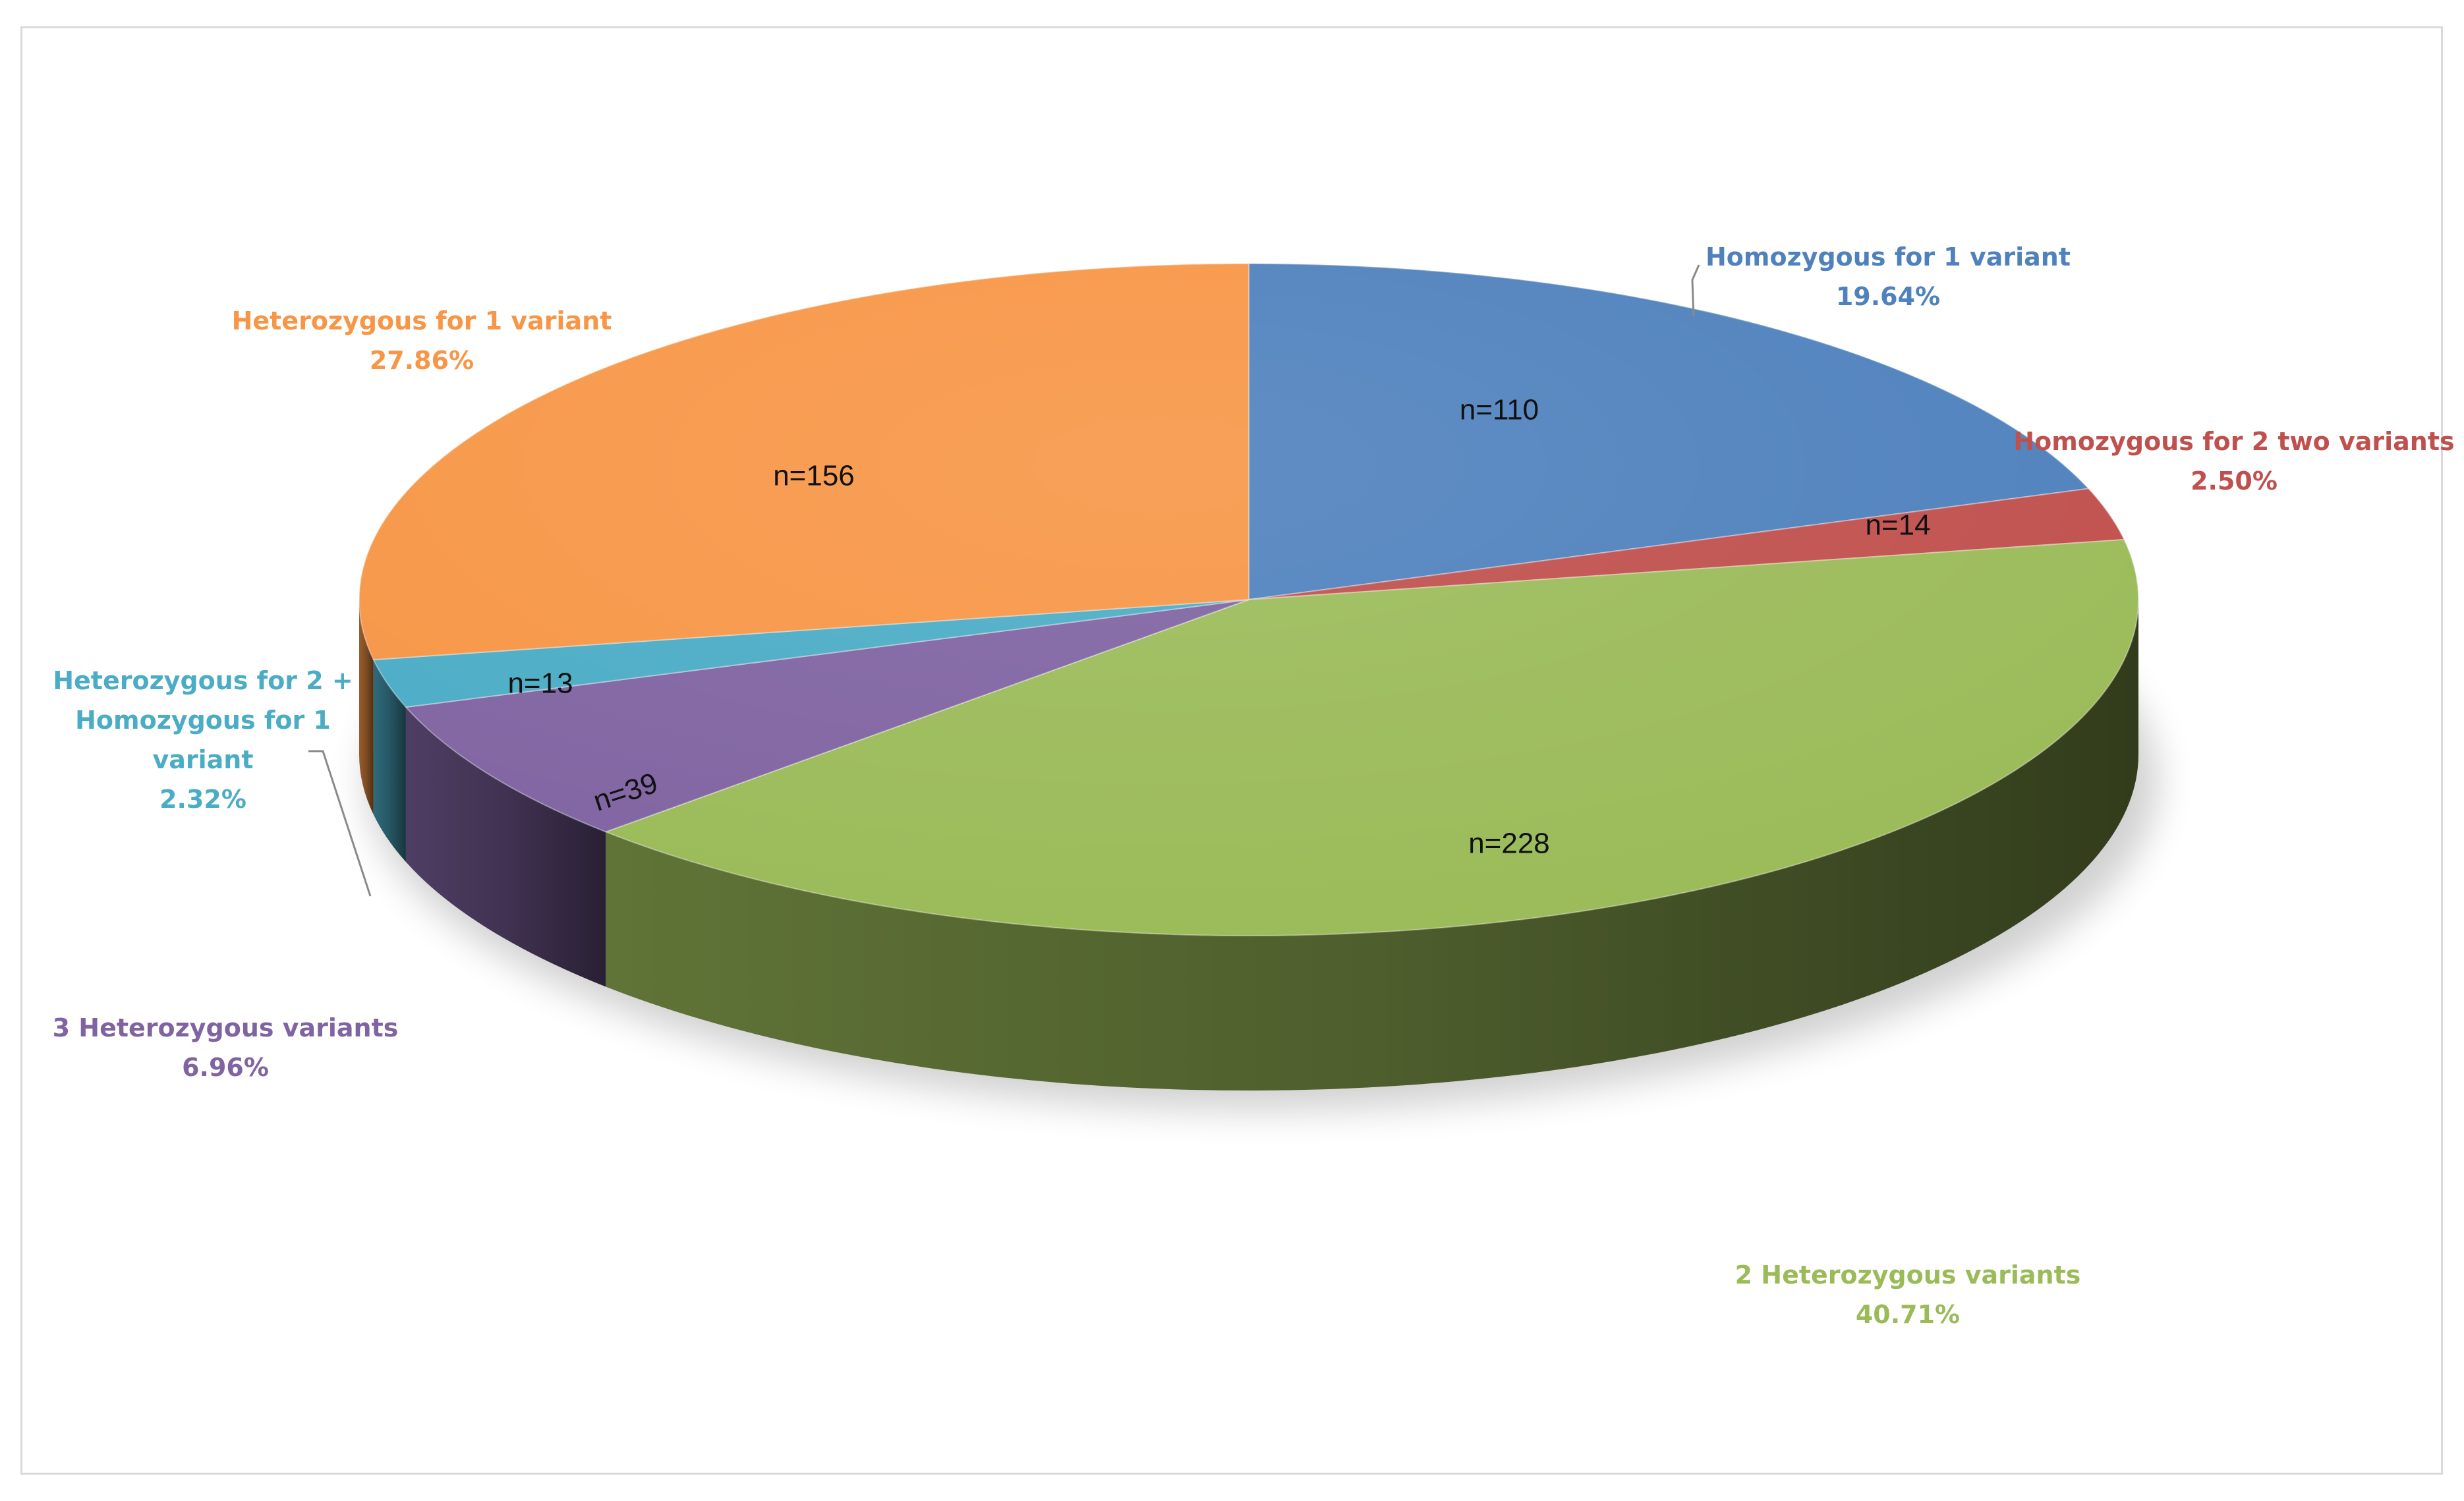 Image resolution: width=2464 pixels, height=1501 pixels. Describe the element at coordinates (203, 680) in the screenshot. I see `category-label-heterozygous-for-2-homozygous-for-1-variant-line-1: Heterozygous for 2 +` at that location.